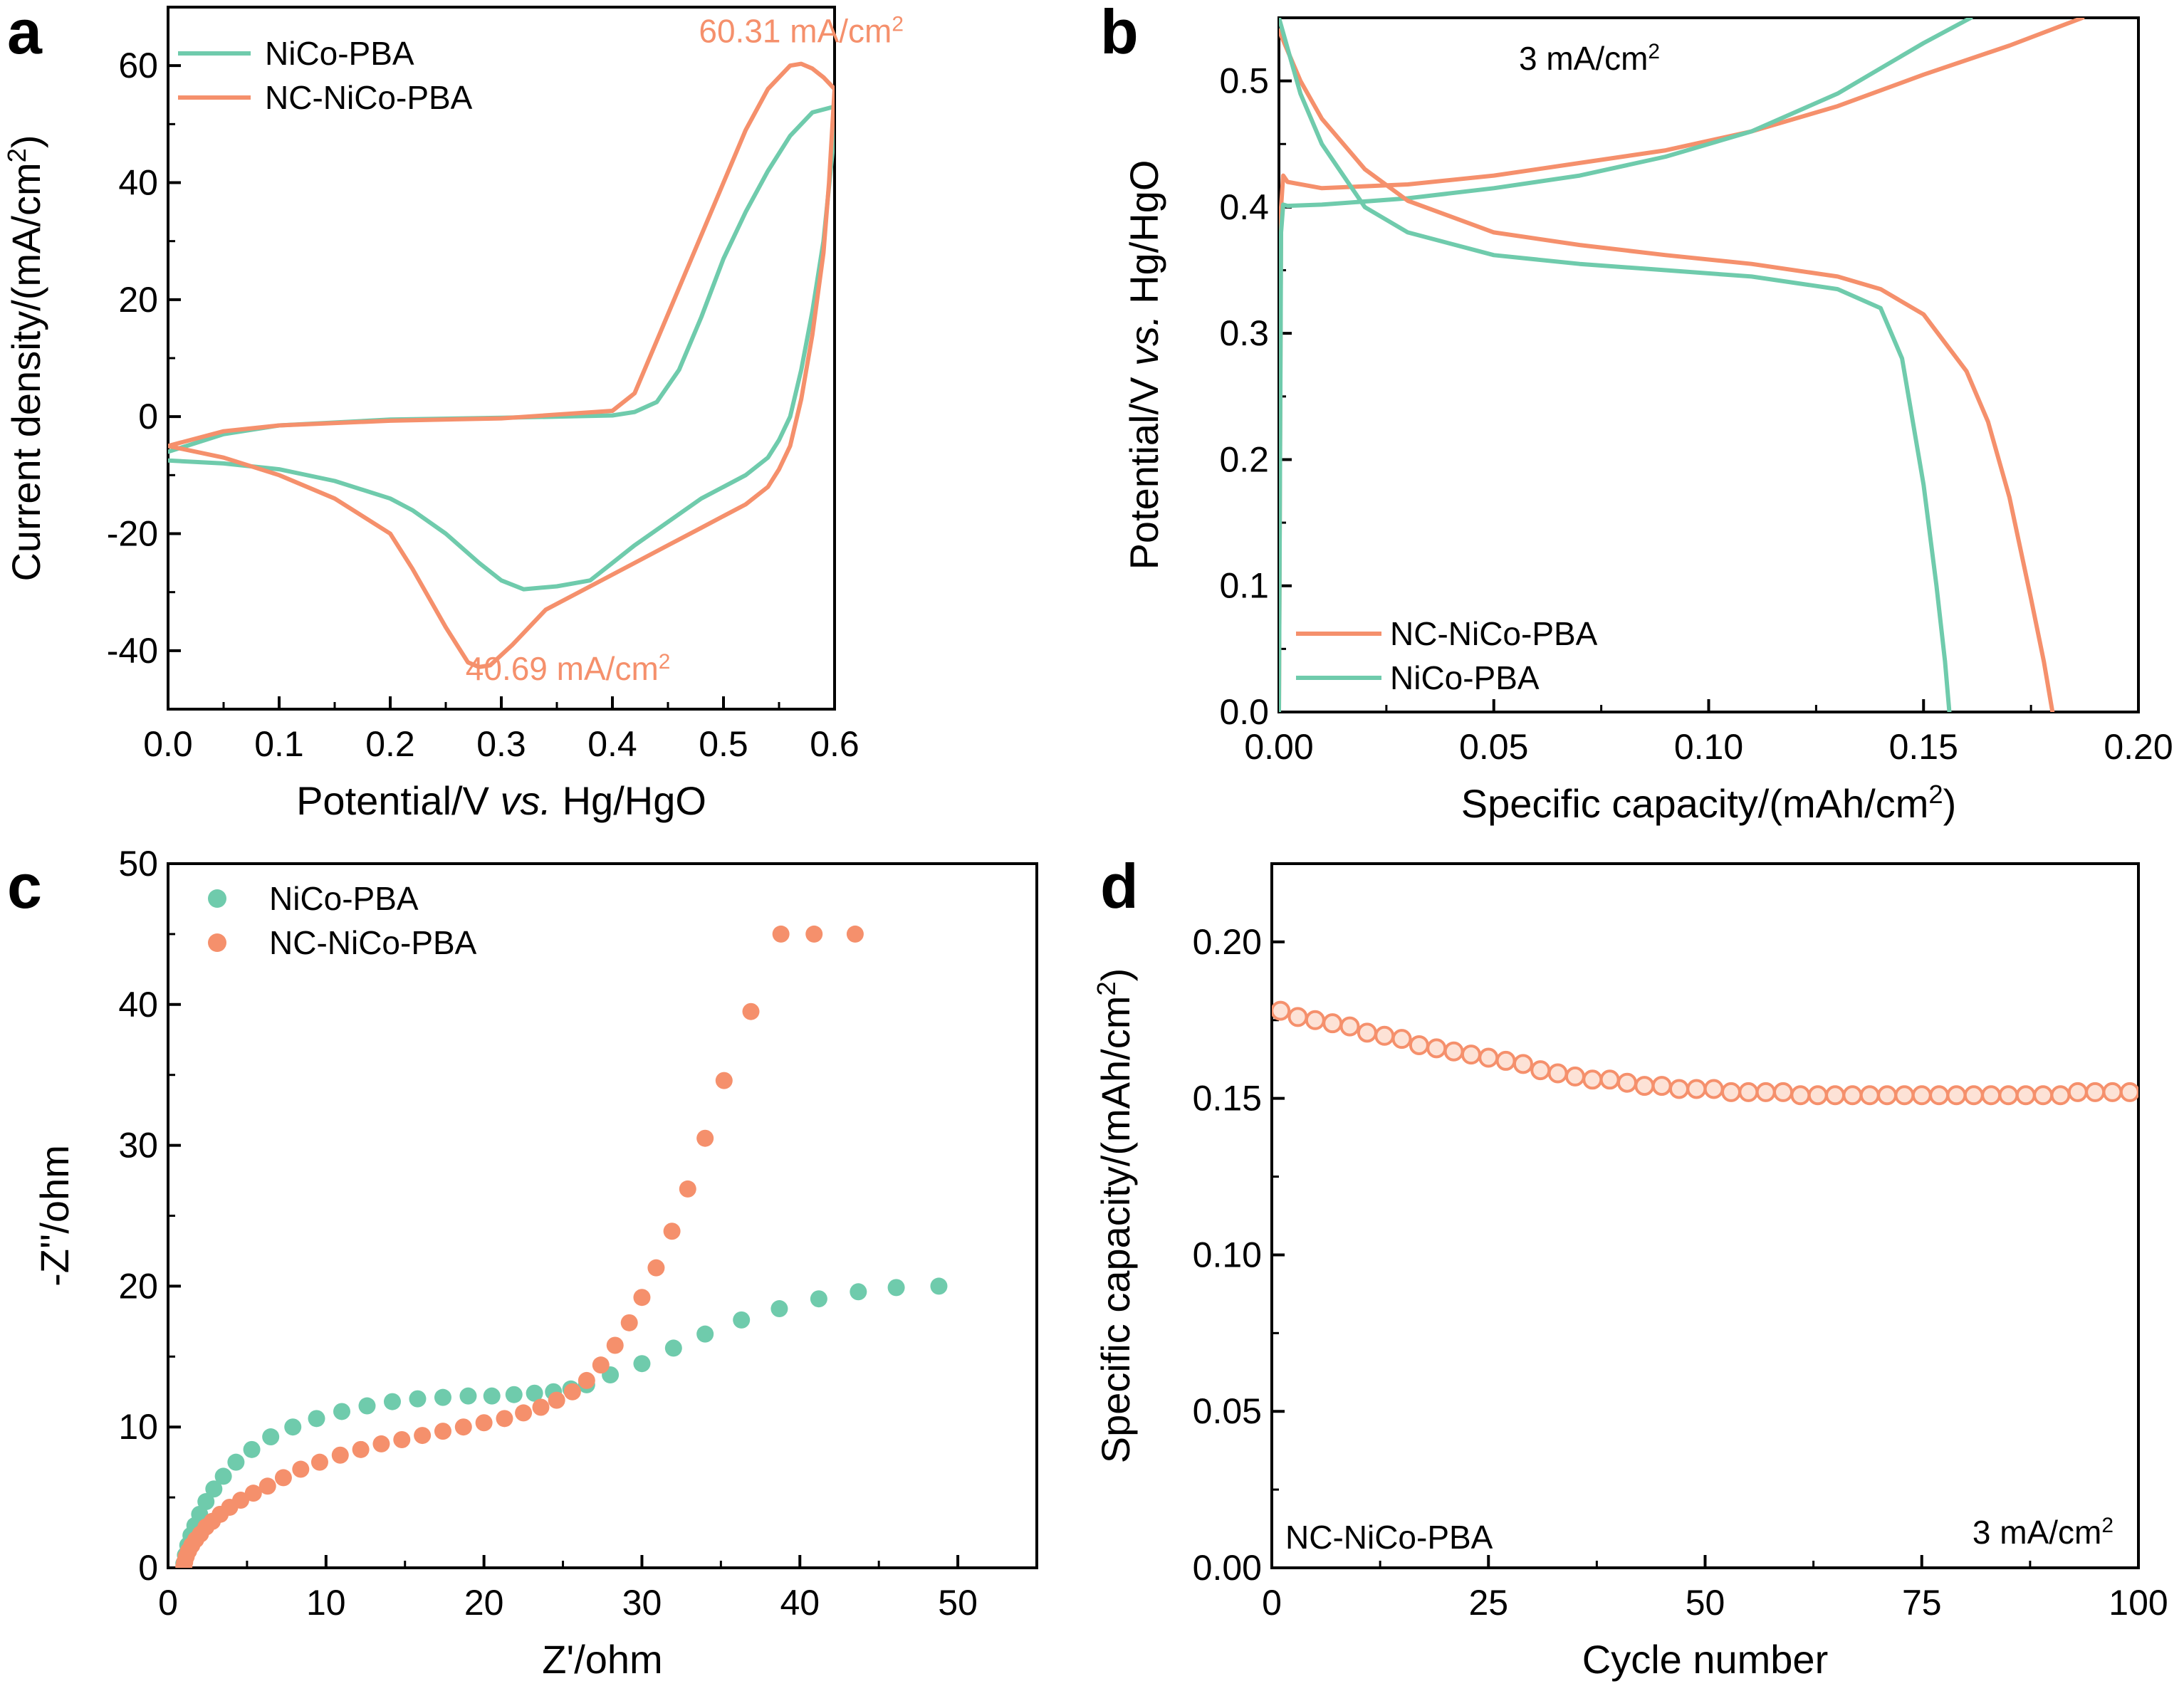  What do you see at coordinates (1227, 1568) in the screenshot?
I see `y-tick-label: 0.00` at bounding box center [1227, 1568].